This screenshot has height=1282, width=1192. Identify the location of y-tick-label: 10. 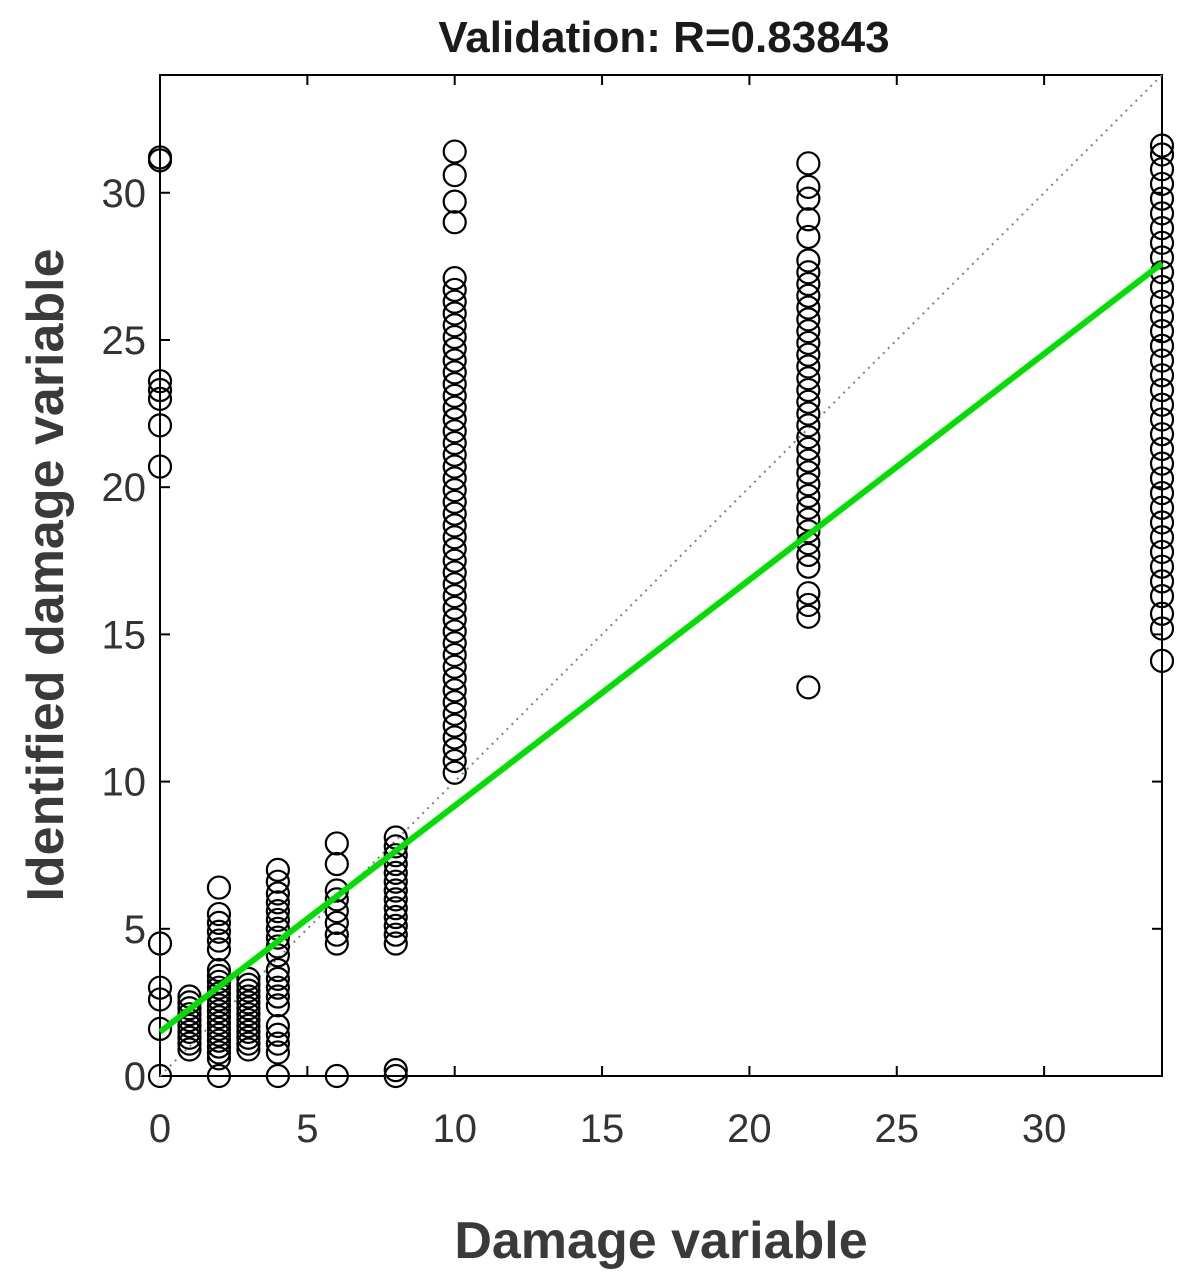
(124, 783).